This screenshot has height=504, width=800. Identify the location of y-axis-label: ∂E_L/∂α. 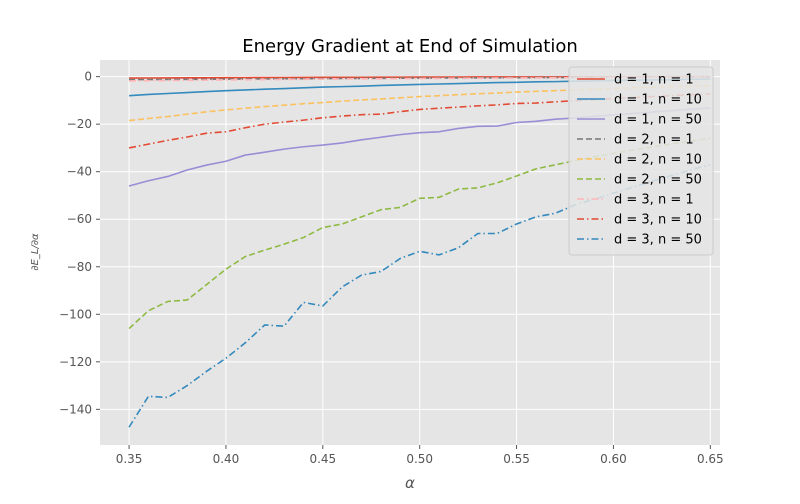
(35, 252).